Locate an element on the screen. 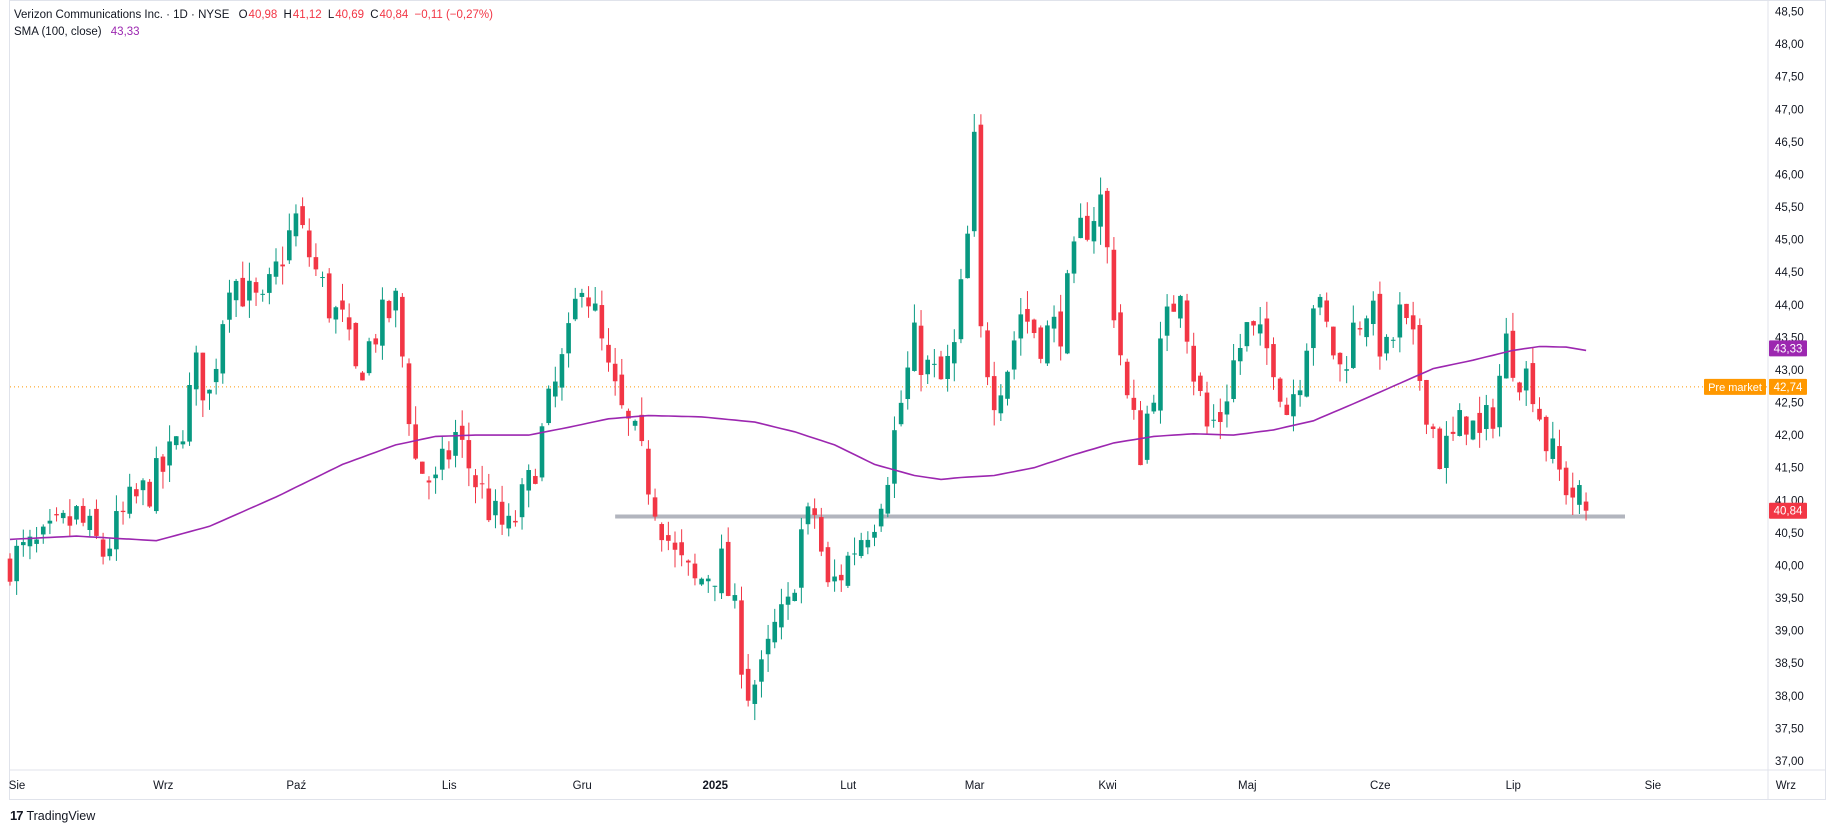 Image resolution: width=1835 pixels, height=832 pixels. price-tick-label: 42,50 is located at coordinates (1789, 404).